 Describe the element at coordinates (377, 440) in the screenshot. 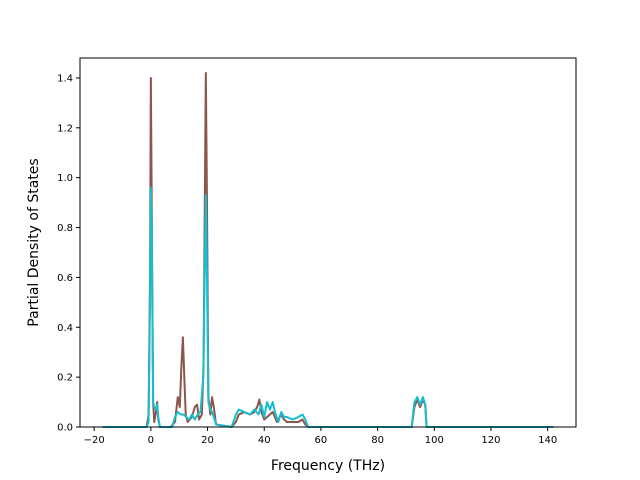

I see `x-tick-label: 80` at that location.